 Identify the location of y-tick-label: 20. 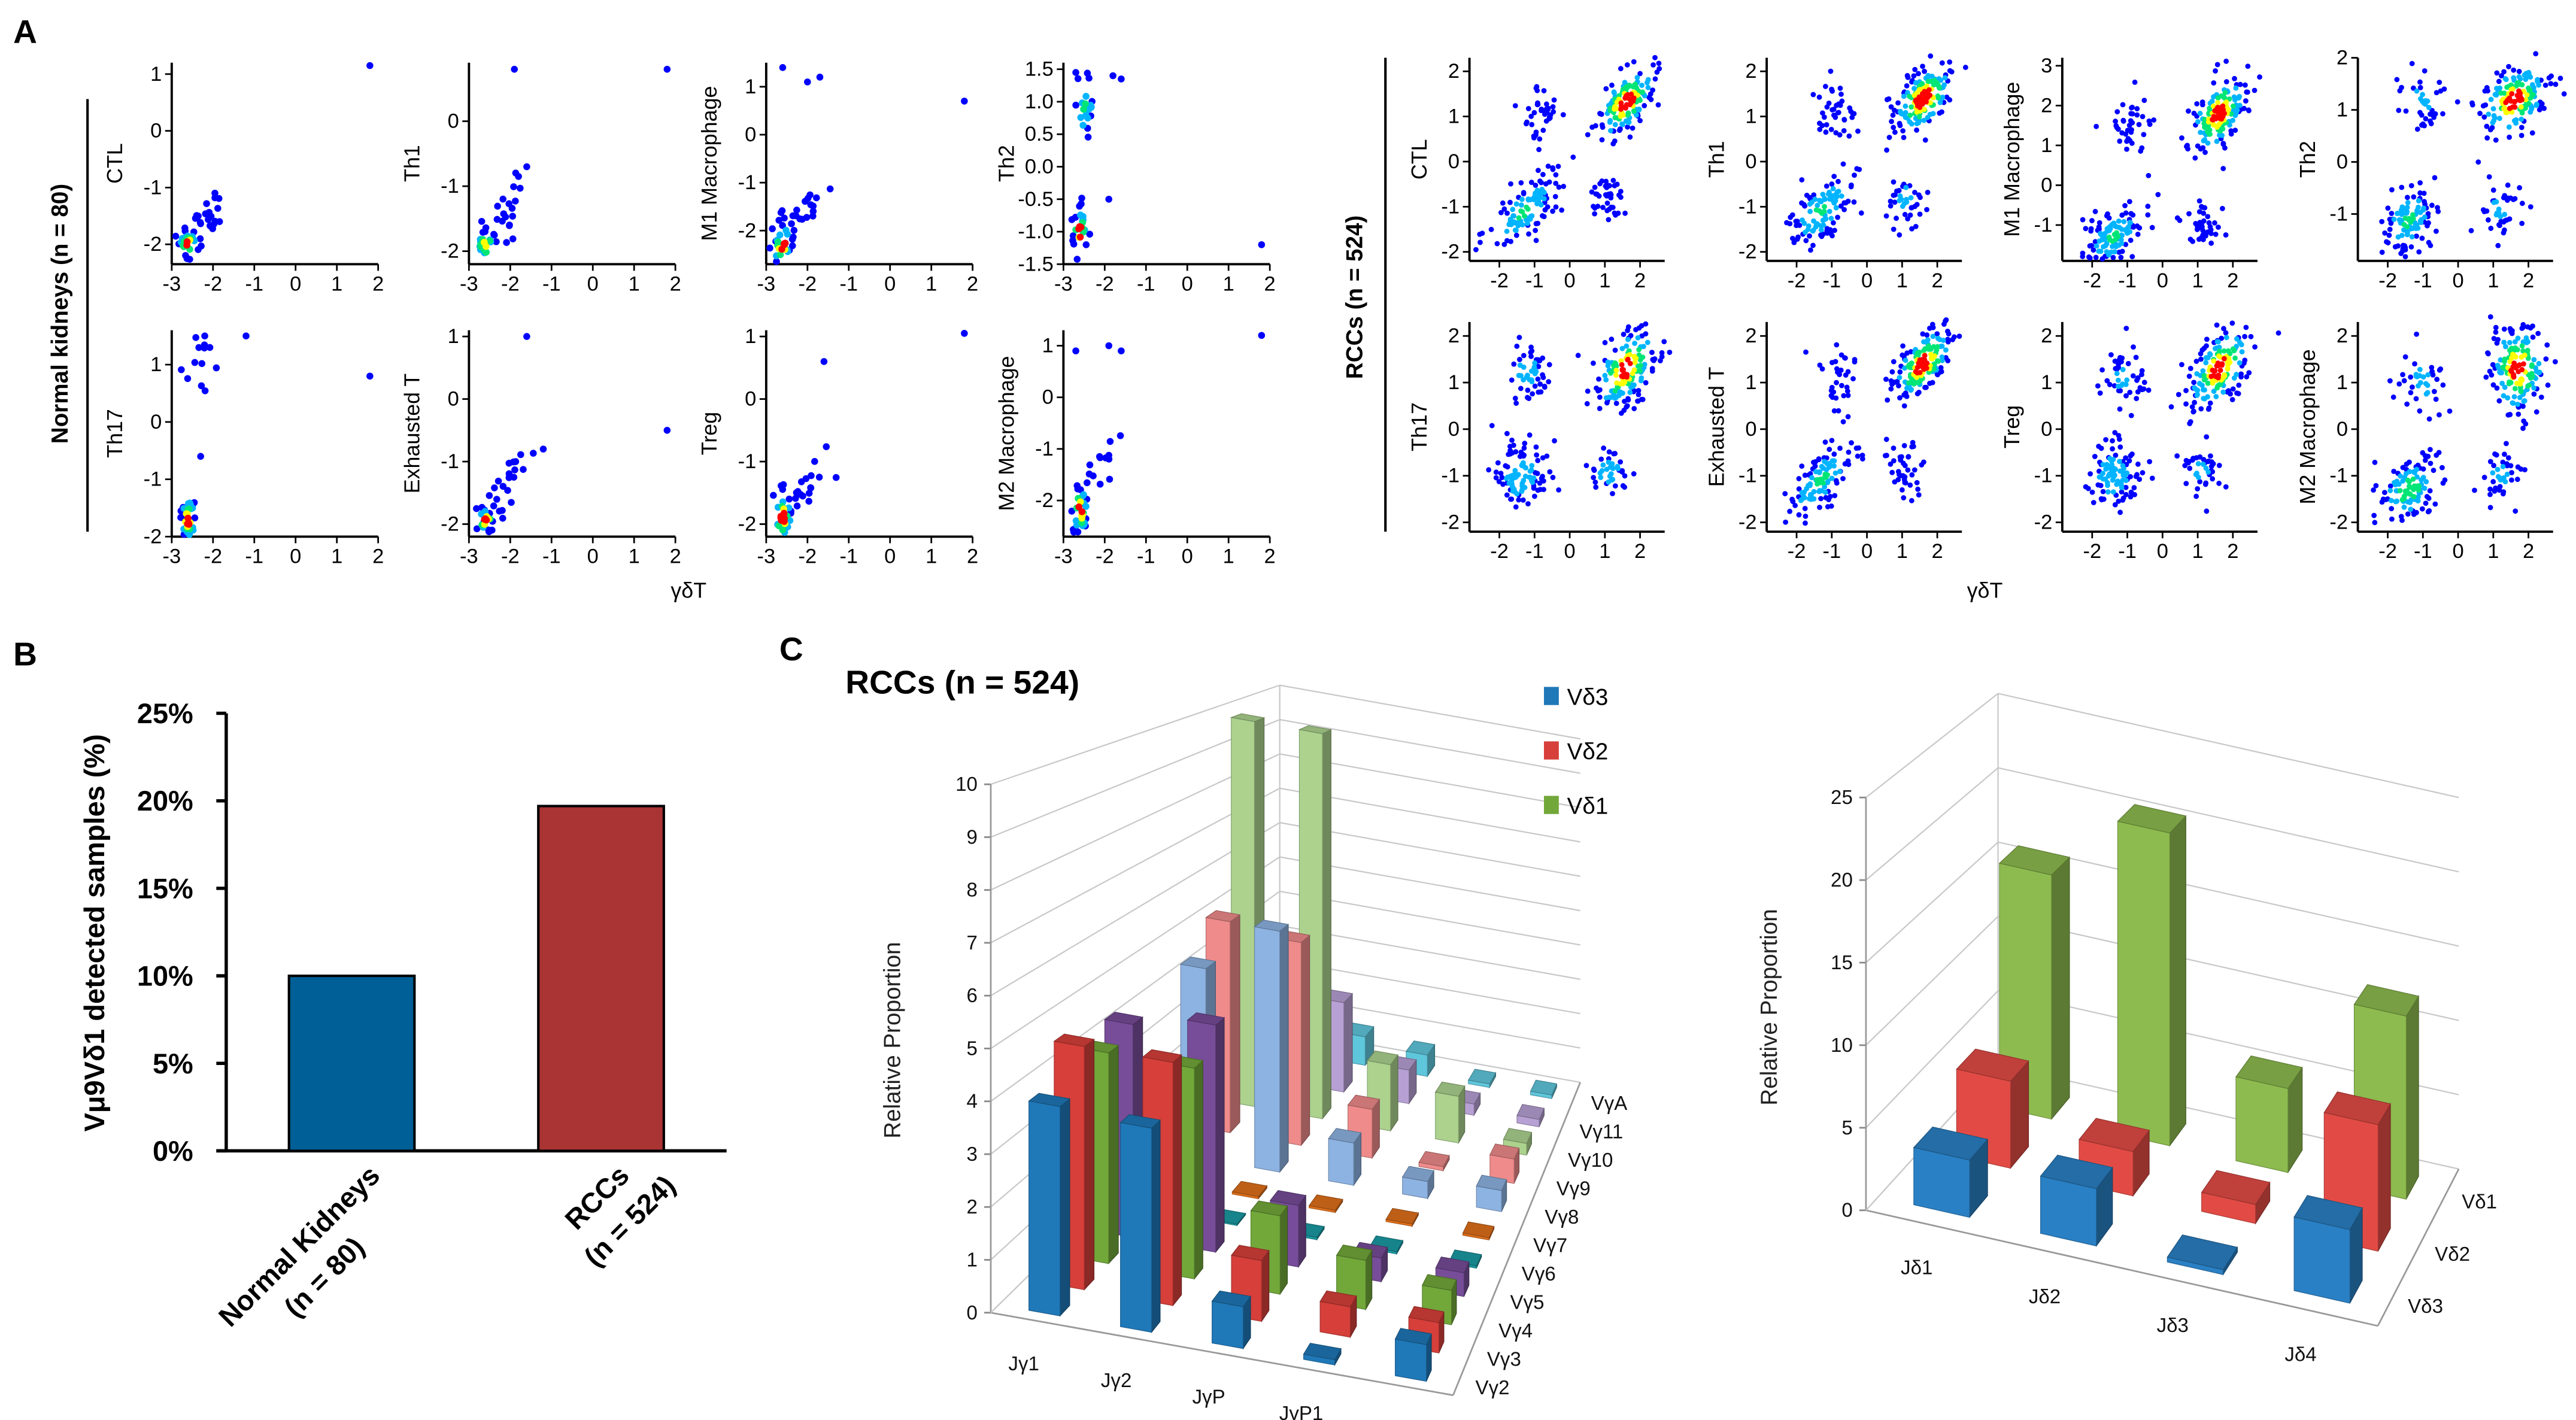
(1842, 880).